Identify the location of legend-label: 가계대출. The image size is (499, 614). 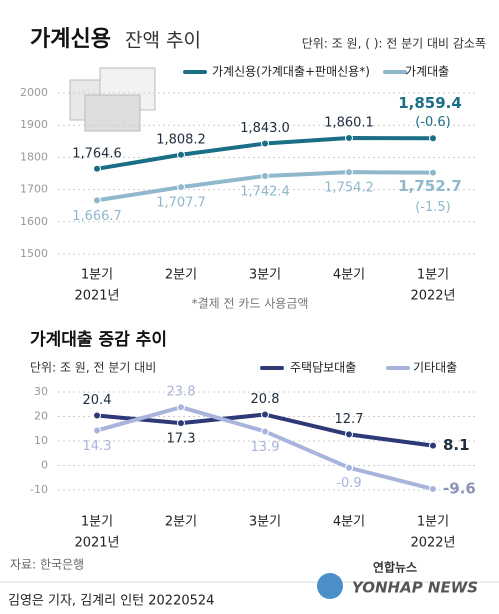
(427, 72).